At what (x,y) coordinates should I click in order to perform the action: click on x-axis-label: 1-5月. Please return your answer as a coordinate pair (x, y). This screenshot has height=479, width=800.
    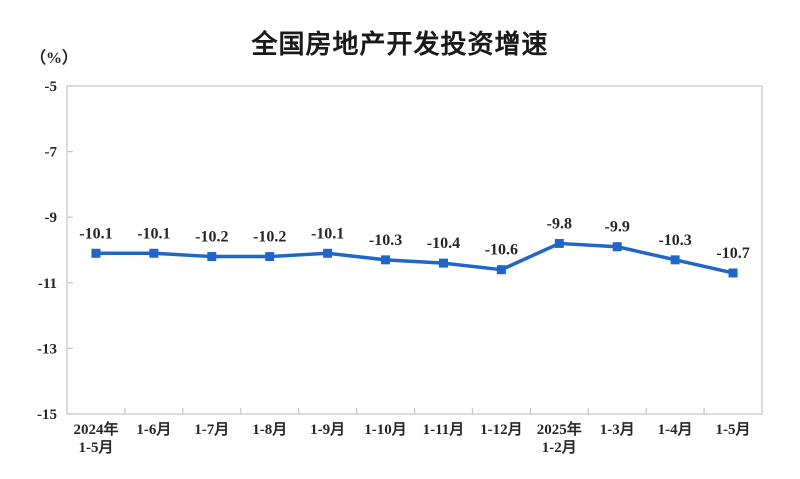
    Looking at the image, I should click on (733, 429).